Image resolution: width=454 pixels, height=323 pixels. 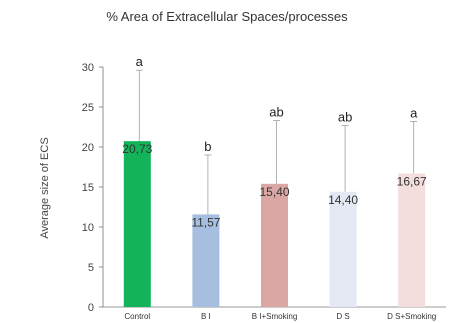 I want to click on y-tick-label: 30, so click(x=88, y=68).